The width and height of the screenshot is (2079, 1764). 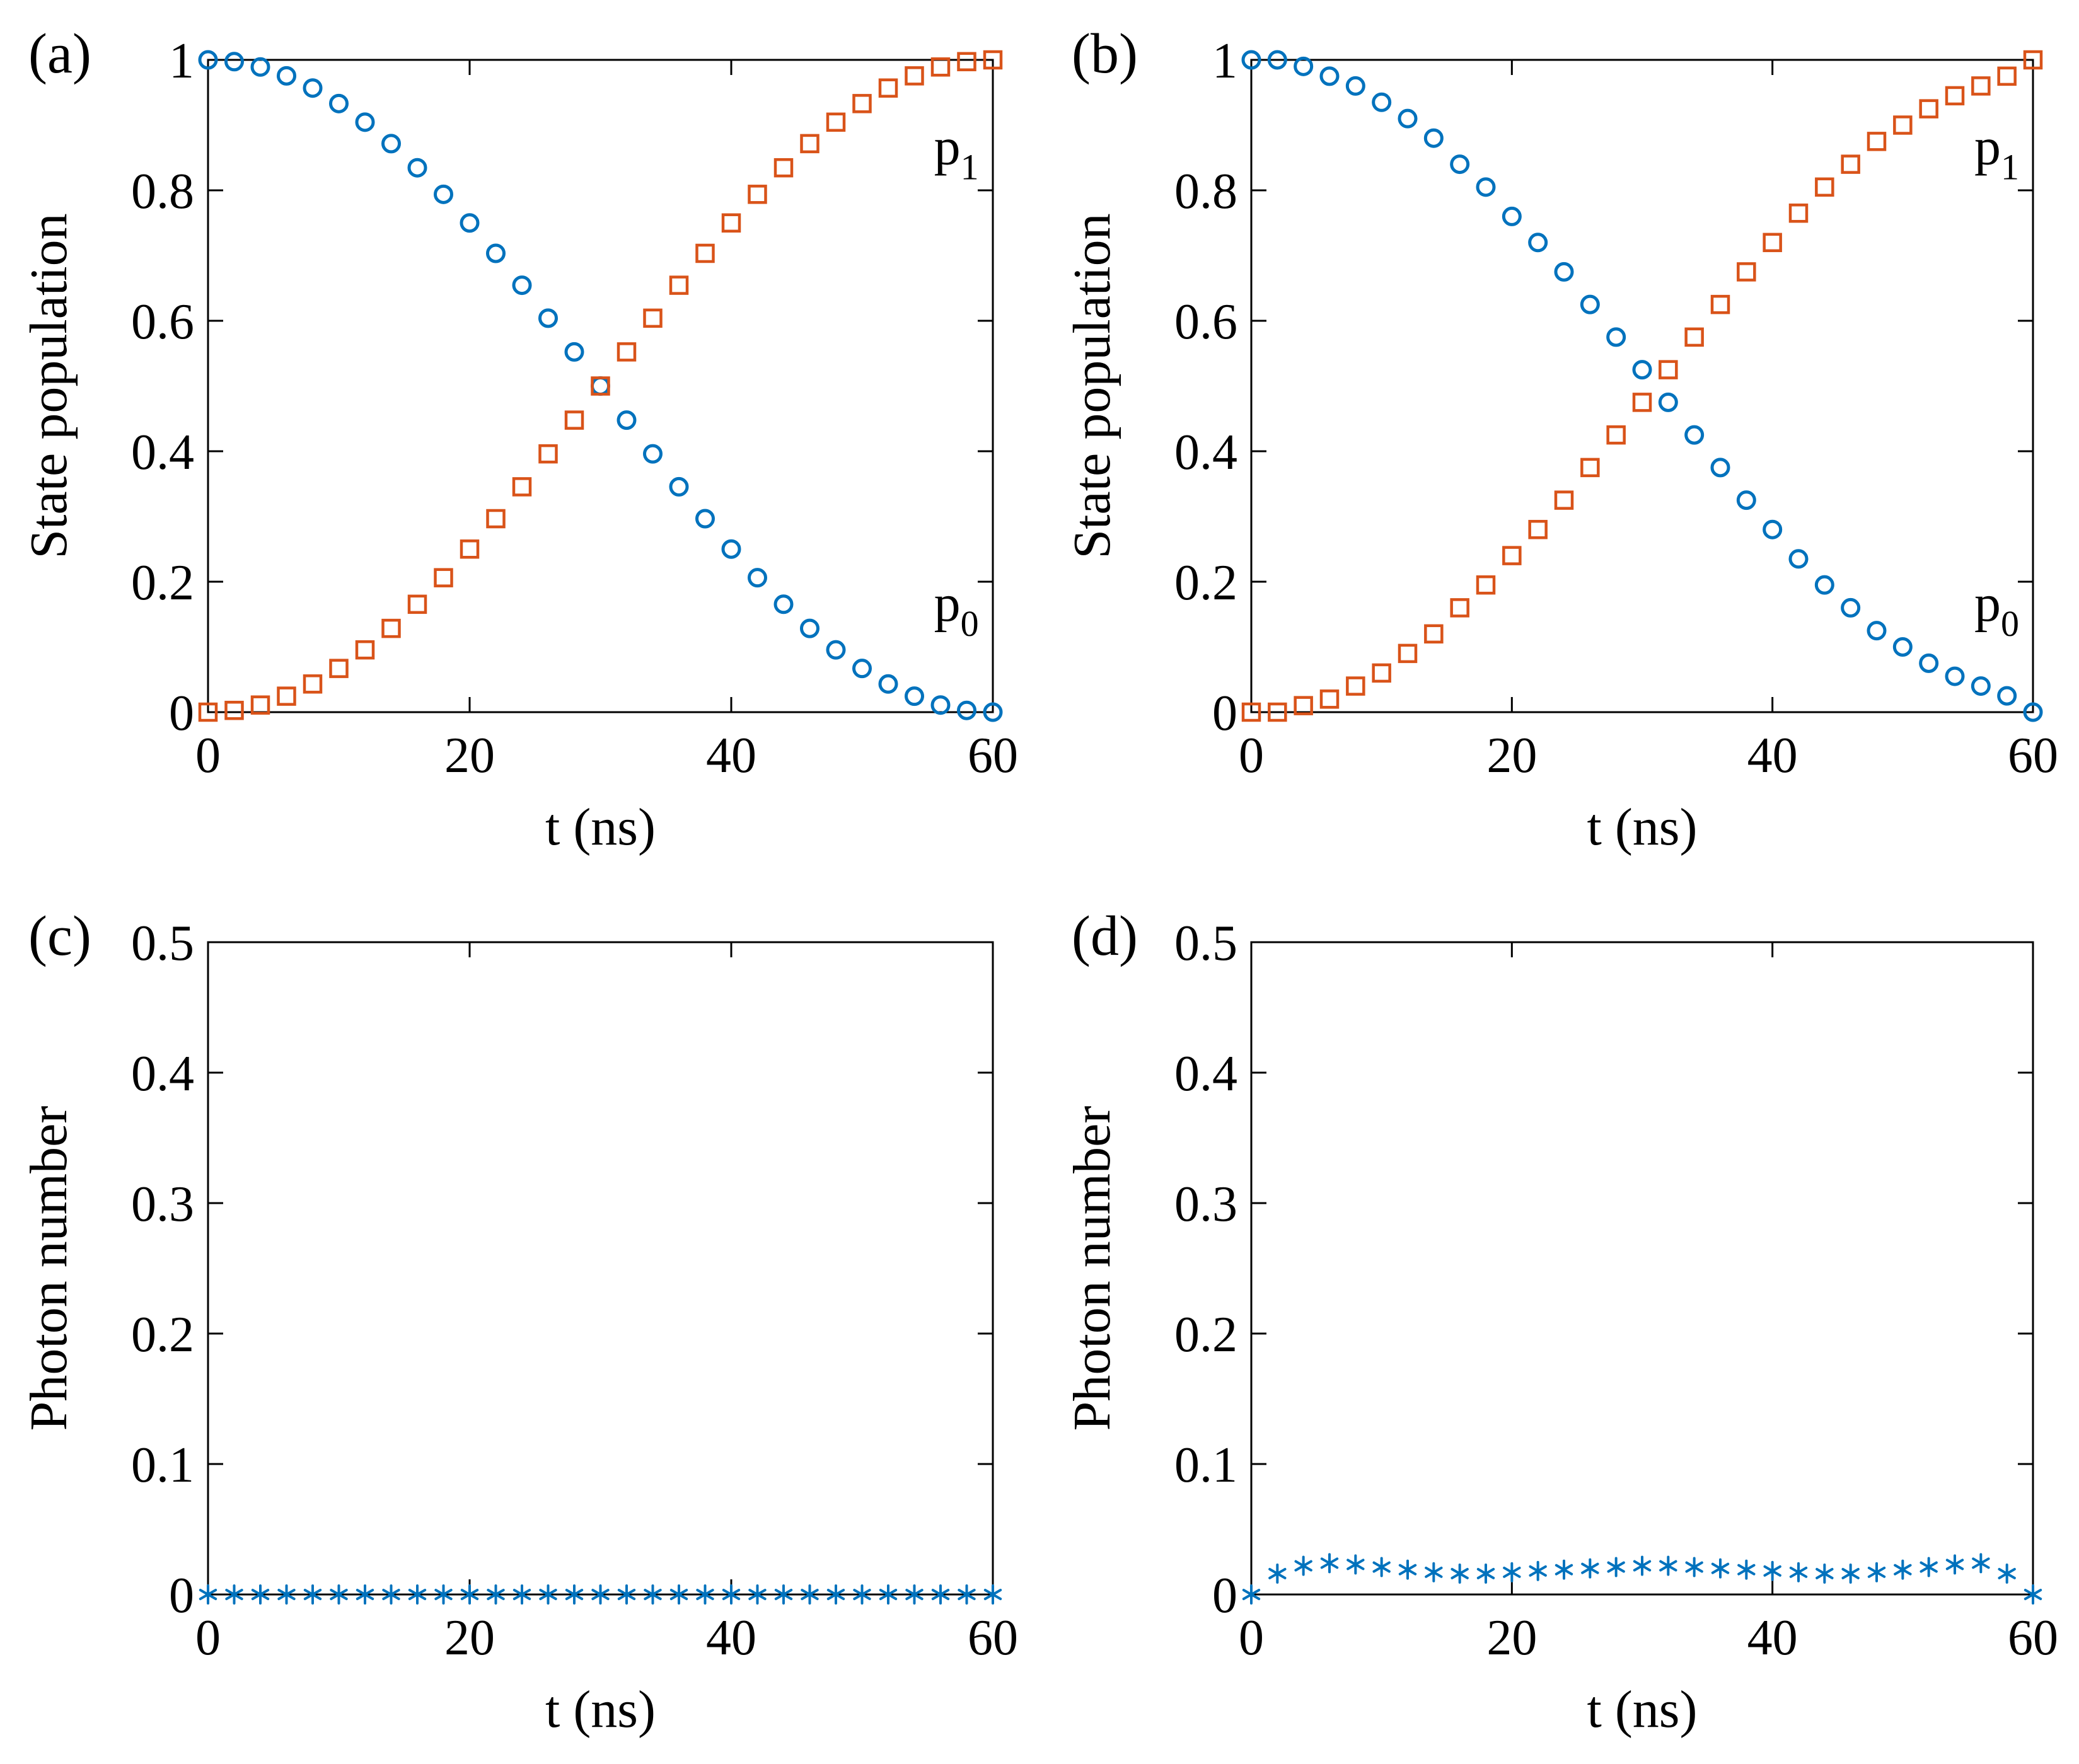 What do you see at coordinates (1642, 1268) in the screenshot?
I see `axes-box` at bounding box center [1642, 1268].